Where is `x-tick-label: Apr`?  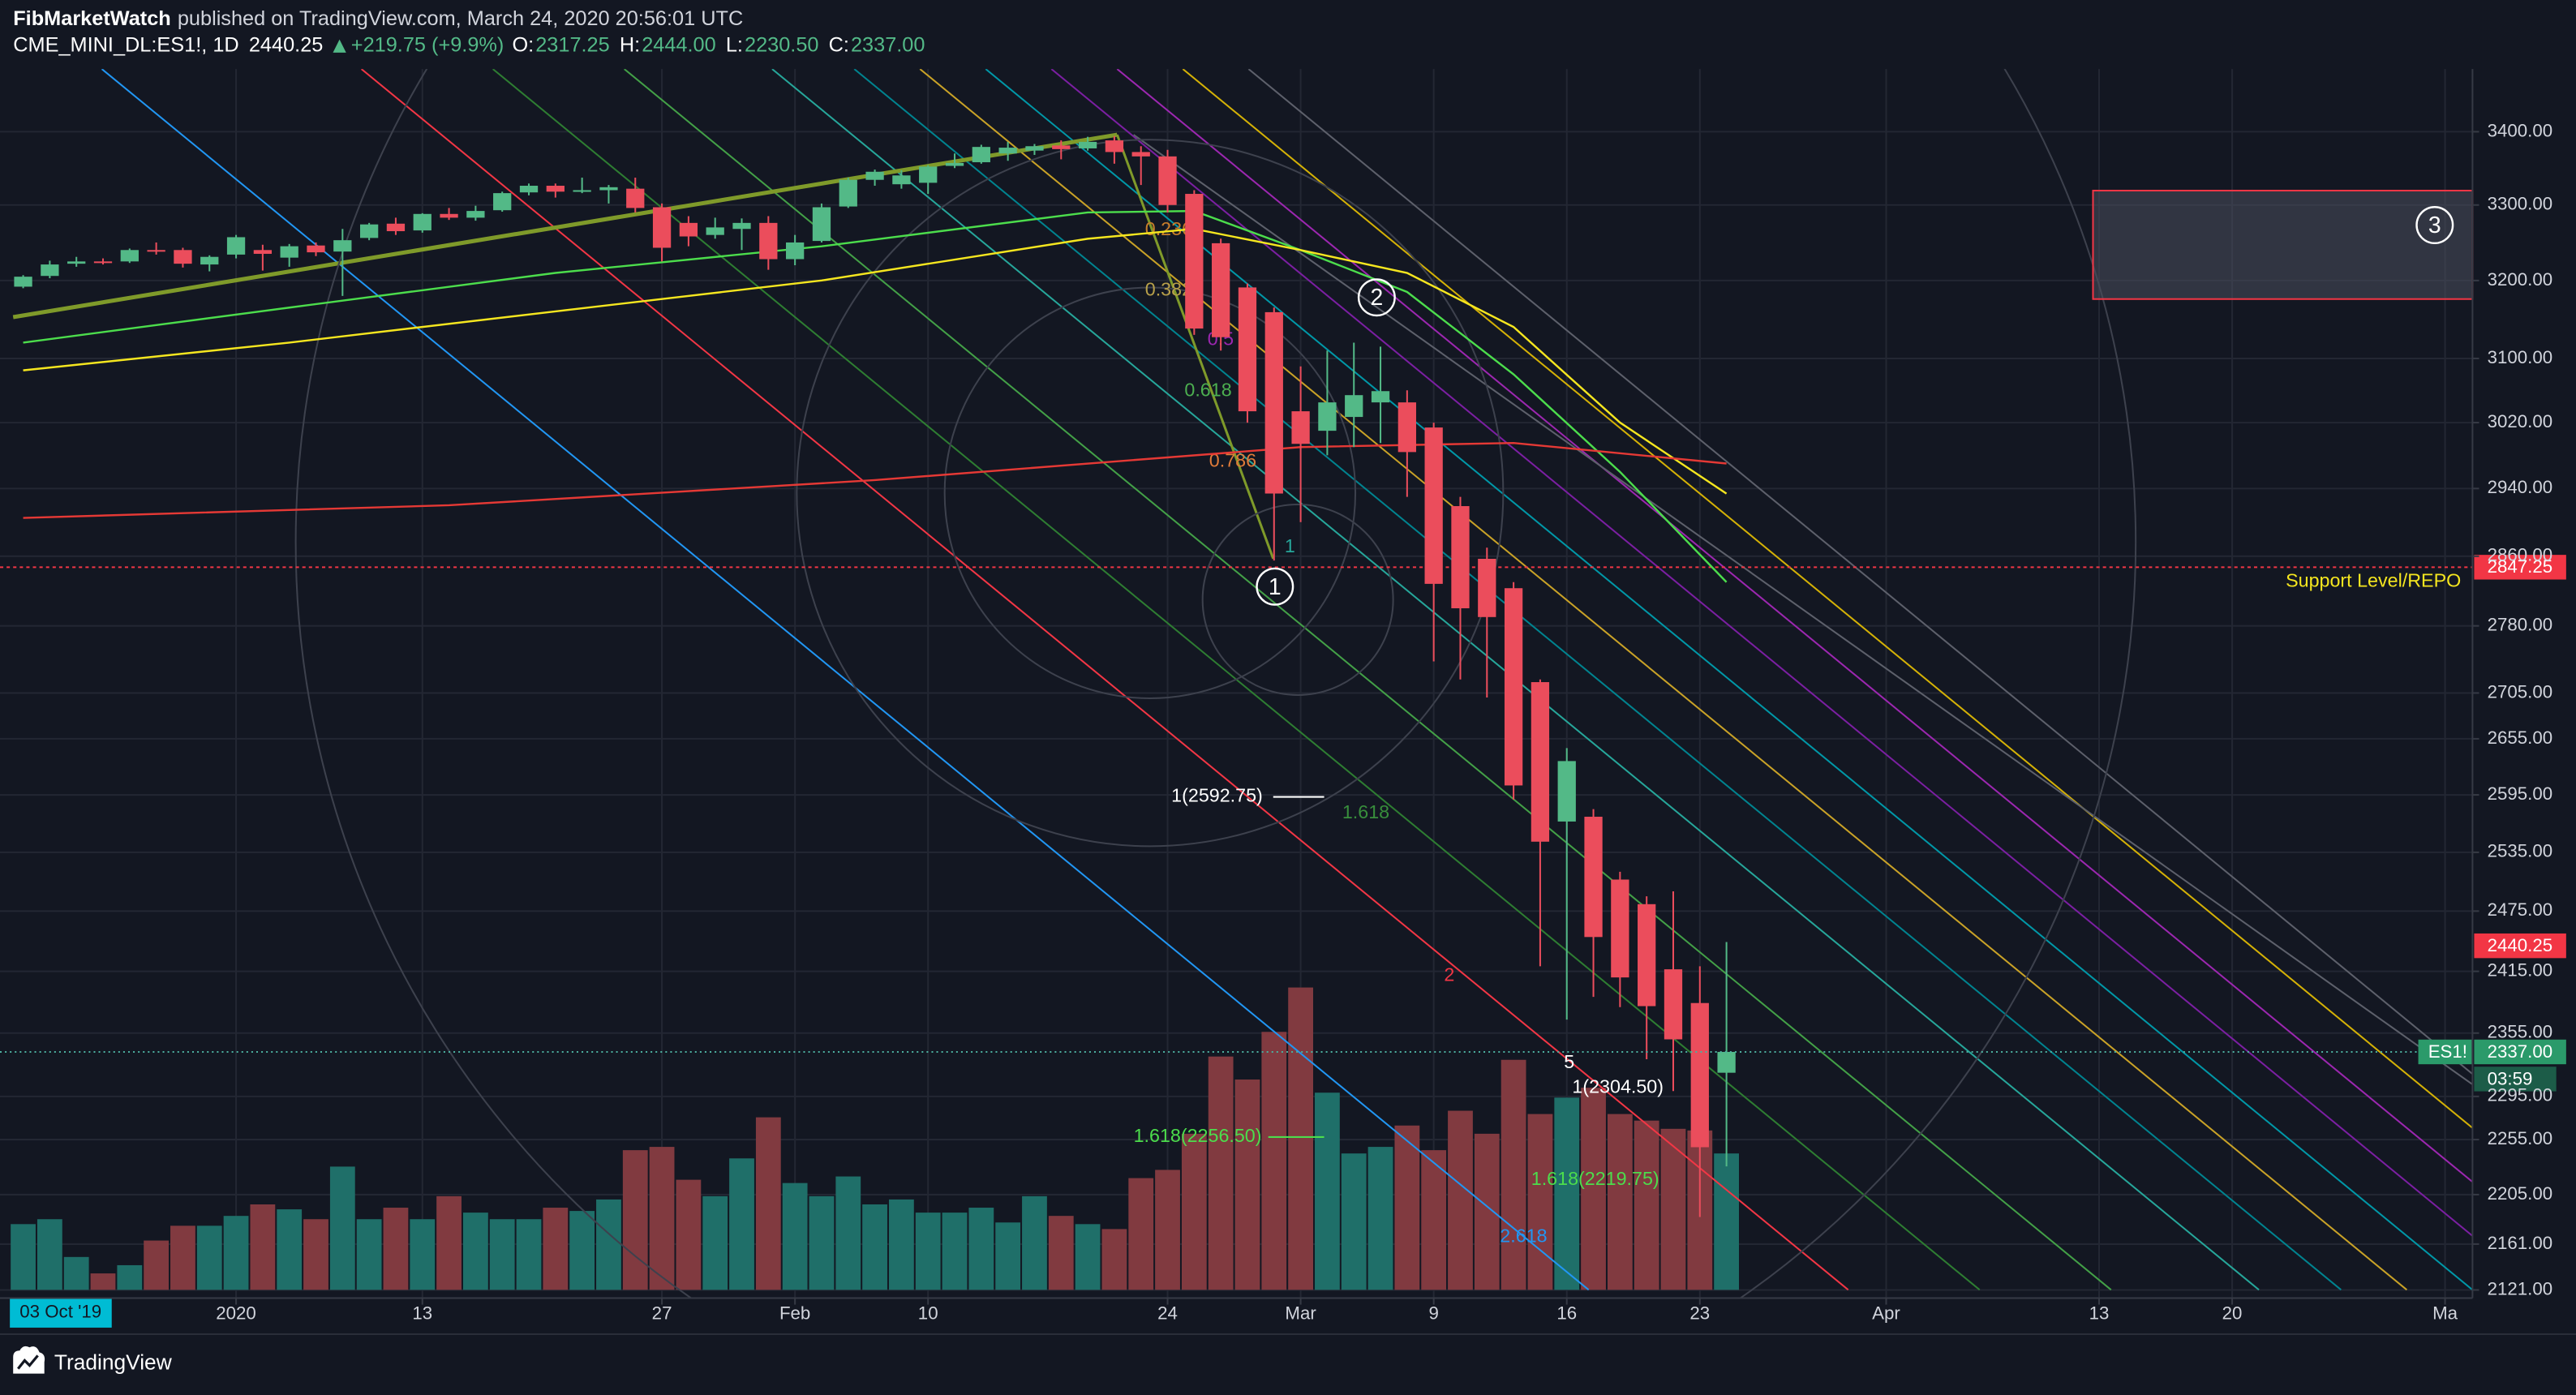
x-tick-label: Apr is located at coordinates (1886, 1313).